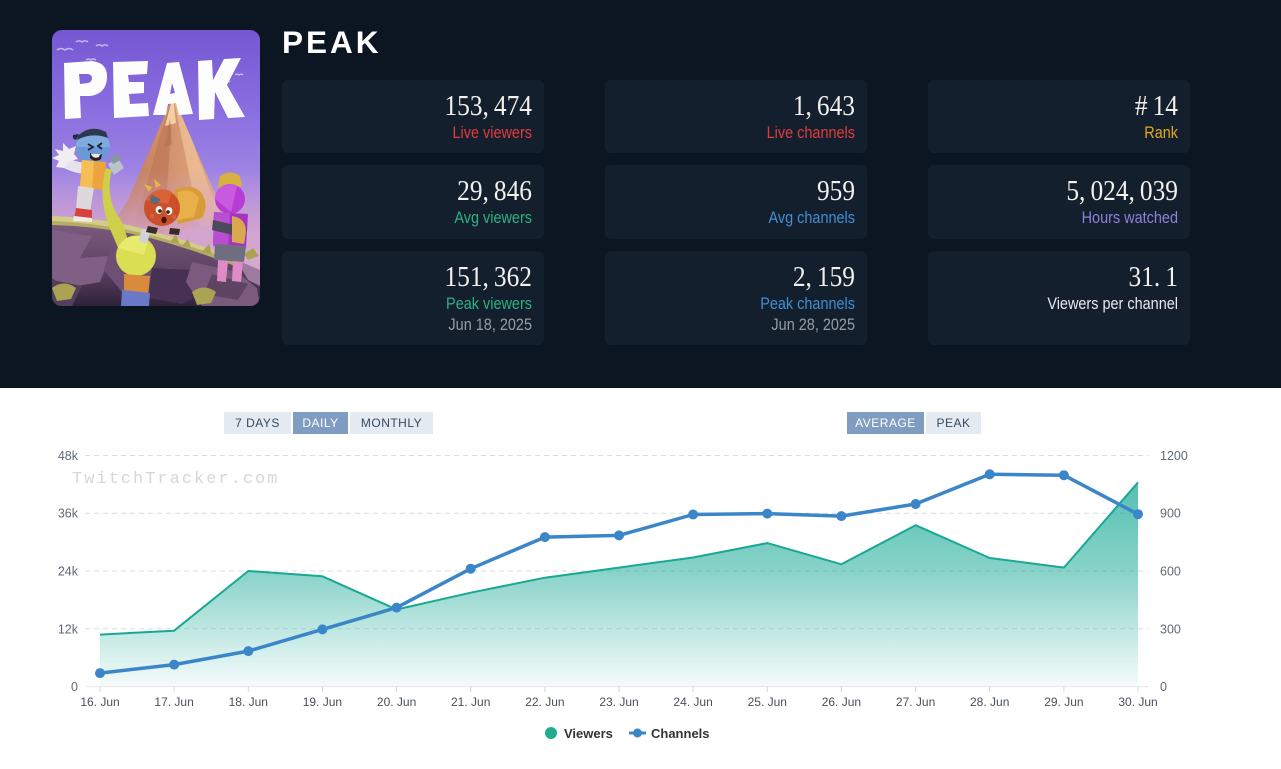 This screenshot has width=1281, height=769. Describe the element at coordinates (99, 702) in the screenshot. I see `svg-text: 16. Jun` at that location.